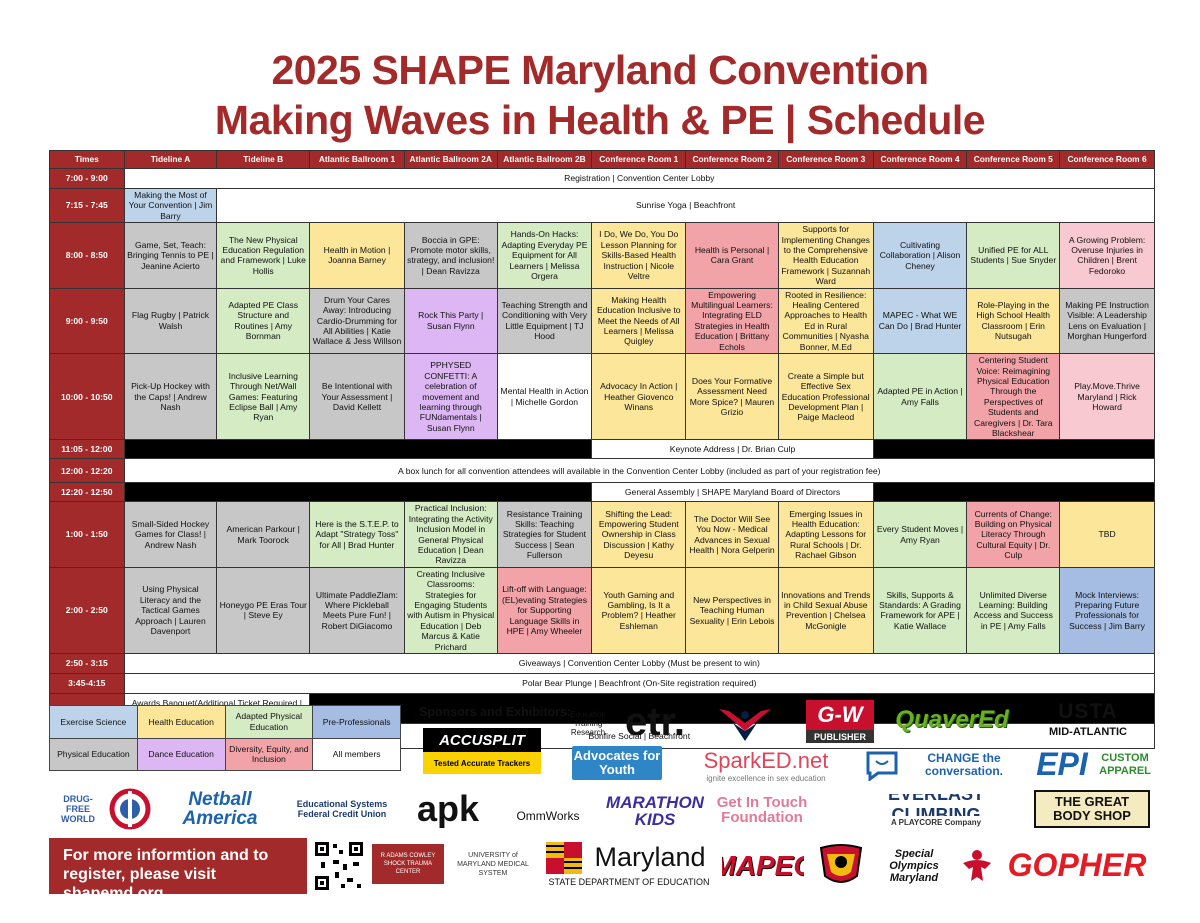 The height and width of the screenshot is (923, 1200). Describe the element at coordinates (914, 866) in the screenshot. I see `special-olympics-logo: Special Olympics Maryland` at that location.